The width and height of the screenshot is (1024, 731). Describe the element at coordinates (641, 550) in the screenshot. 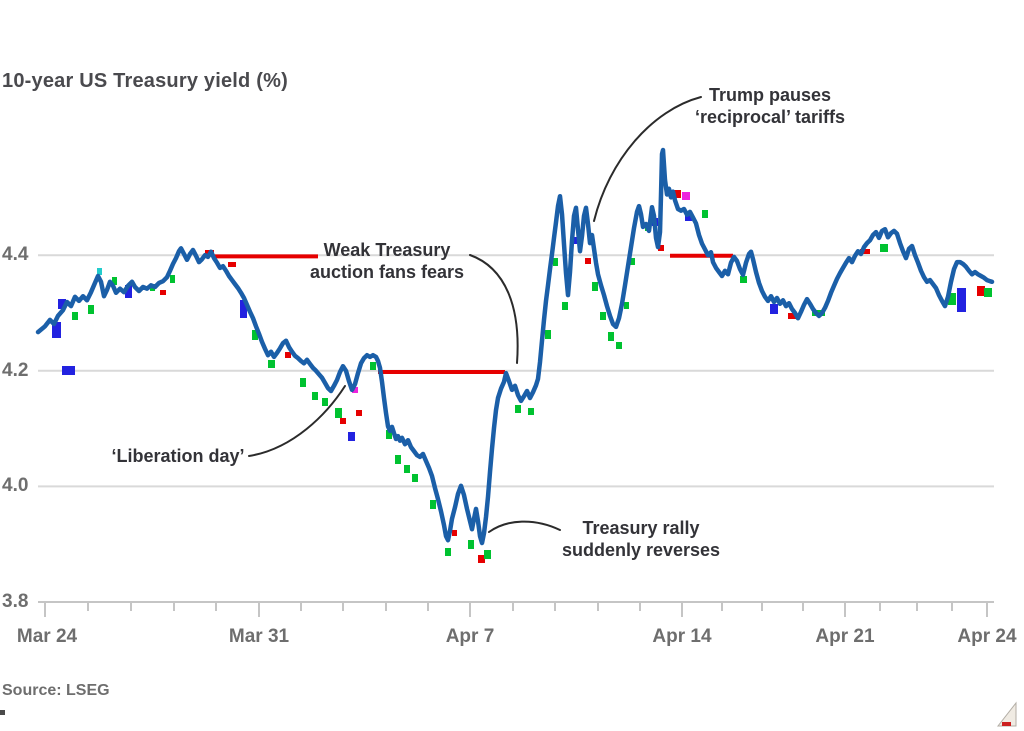

I see `annotation-rally-line2: suddenly reverses` at that location.